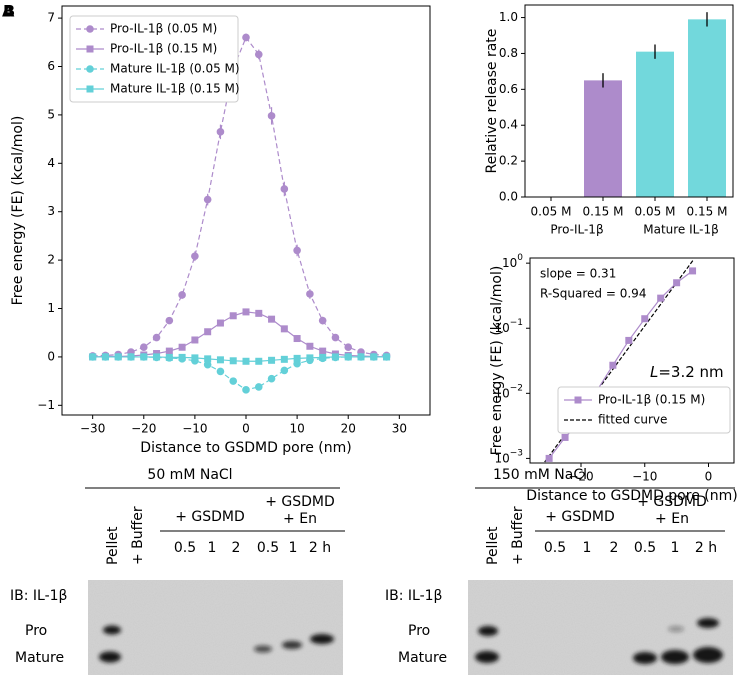 The width and height of the screenshot is (740, 681). I want to click on group-label: Mature IL-1β, so click(681, 230).